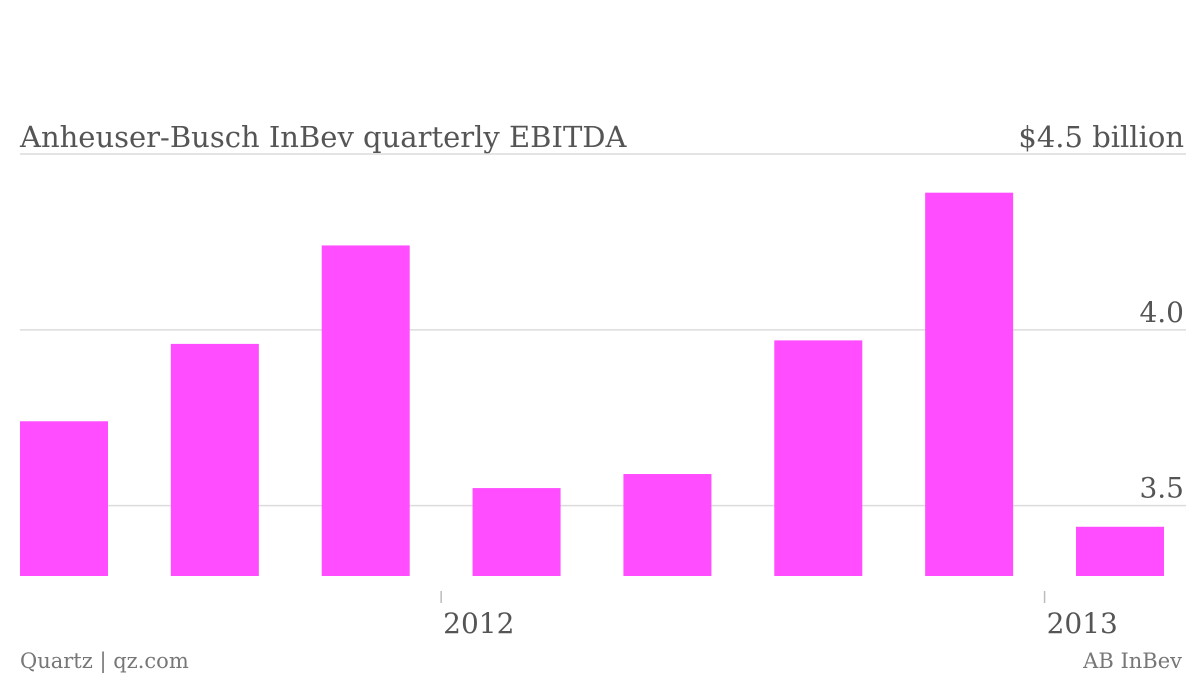  I want to click on chart-title: Anheuser-Busch InBev quarterly EBITDA, so click(323, 137).